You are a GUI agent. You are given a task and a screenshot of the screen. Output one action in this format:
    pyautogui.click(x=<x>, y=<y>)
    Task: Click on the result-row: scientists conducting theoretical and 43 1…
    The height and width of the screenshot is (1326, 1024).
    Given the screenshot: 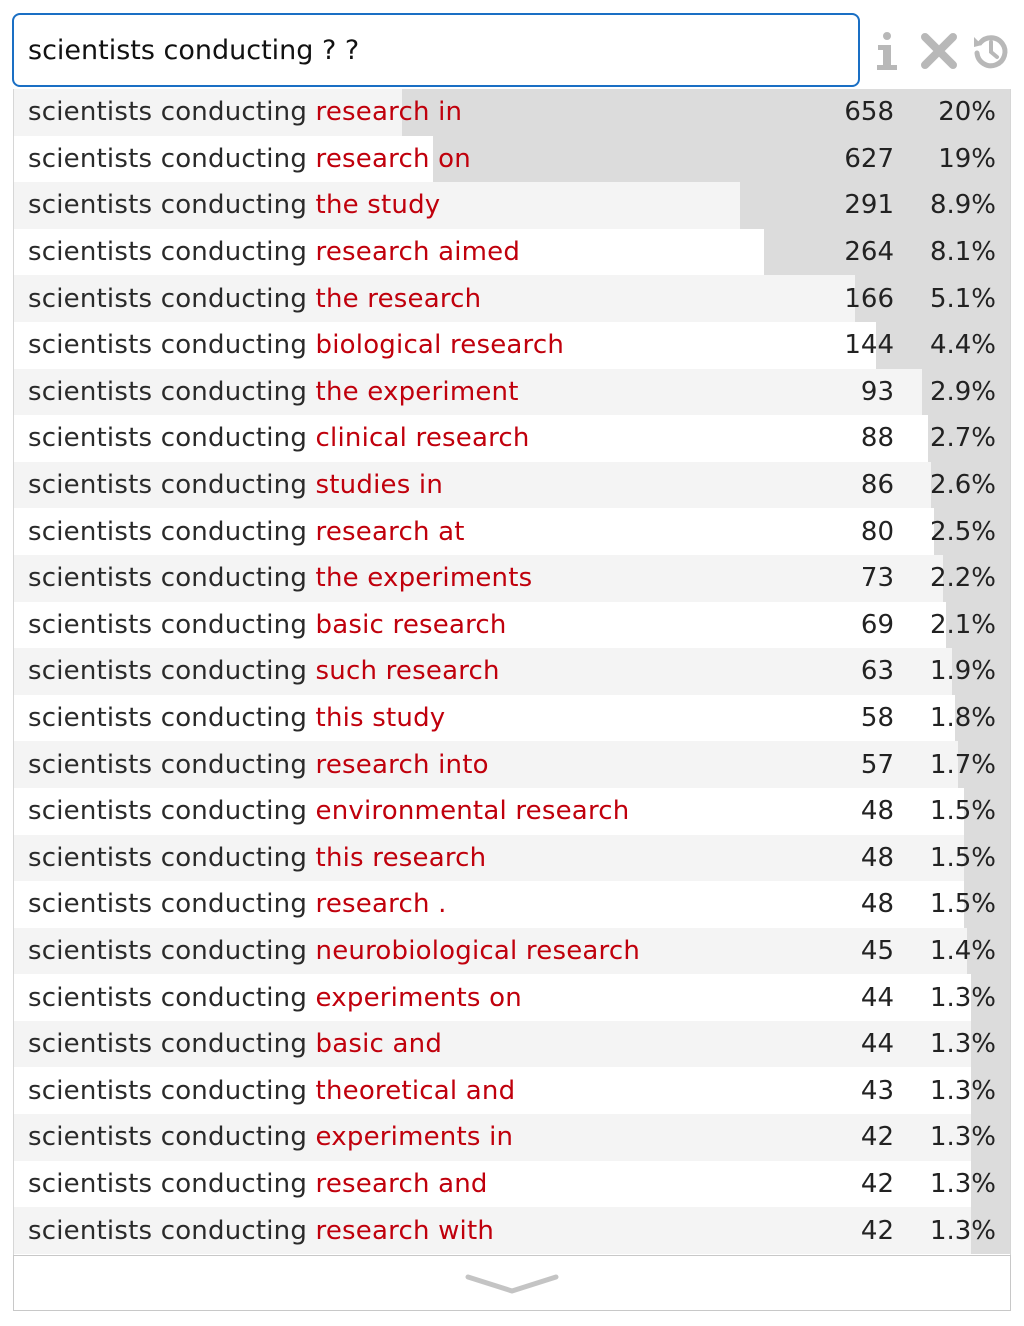 What is the action you would take?
    pyautogui.click(x=512, y=1091)
    